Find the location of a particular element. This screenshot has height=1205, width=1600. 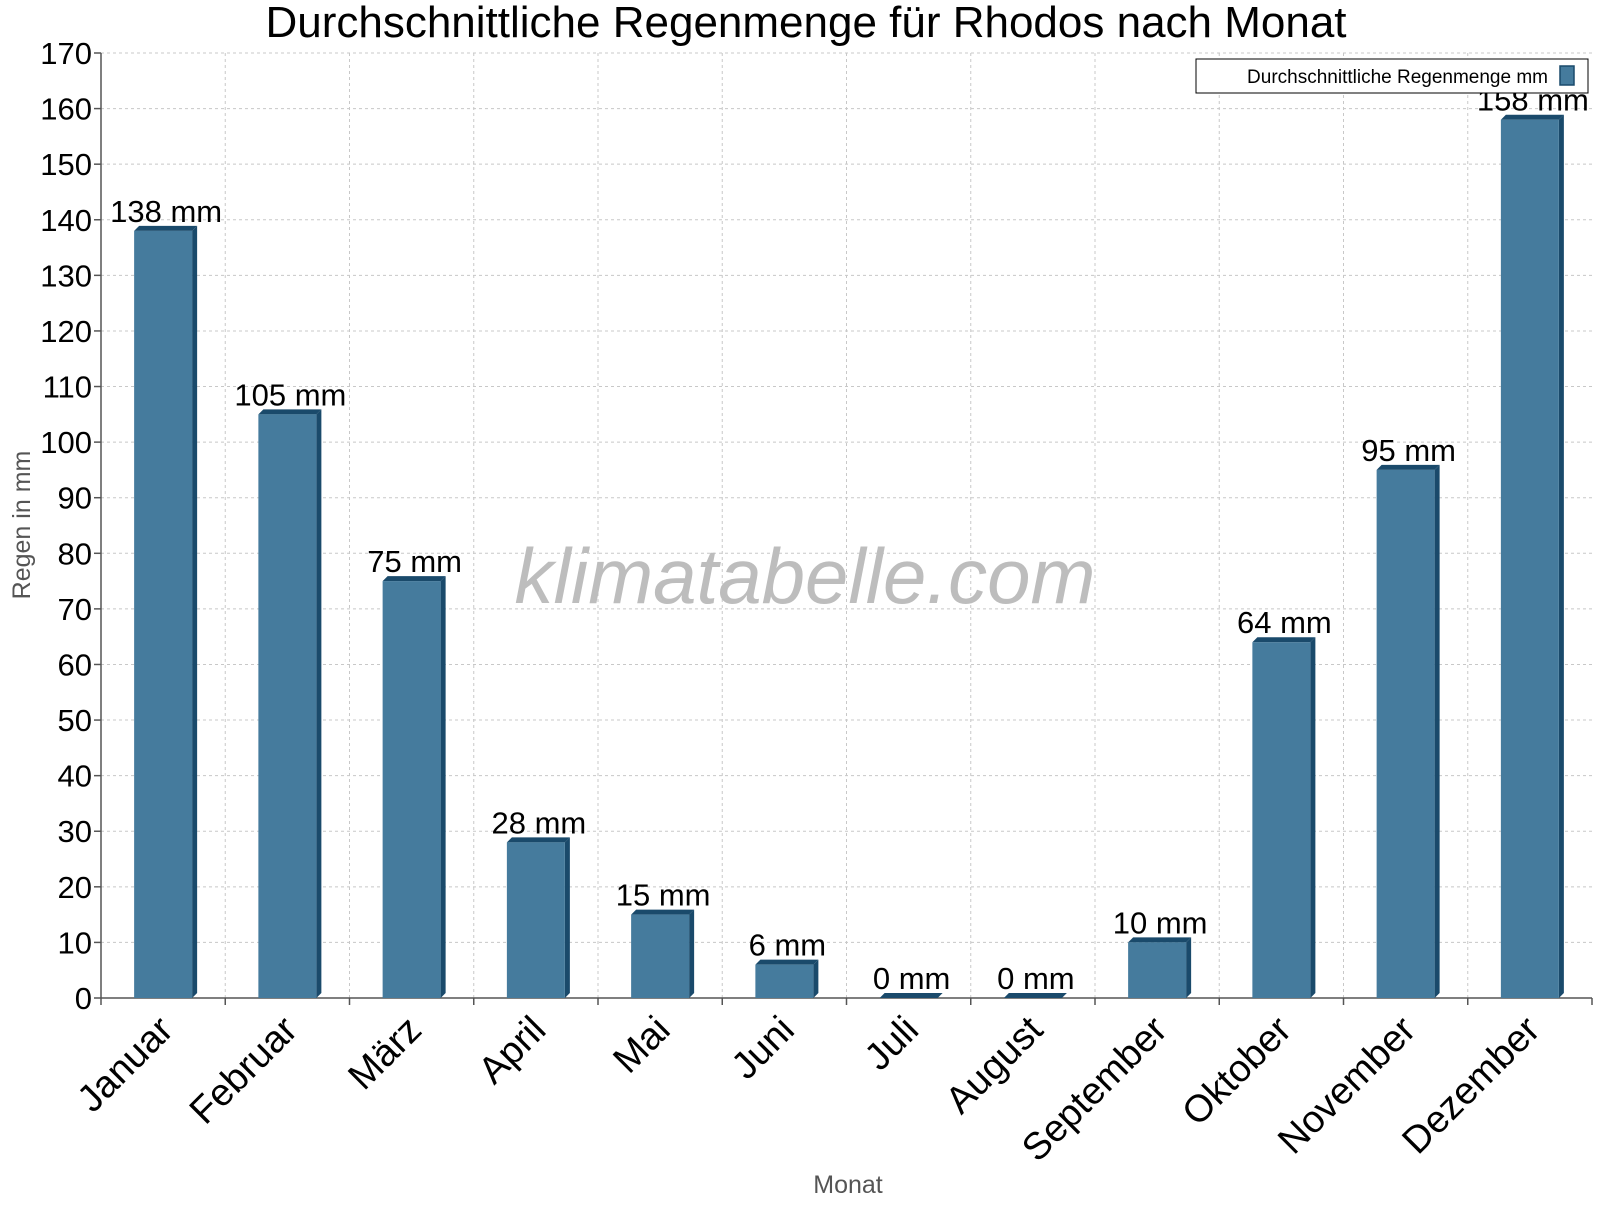

bar-value-label: 6 mm is located at coordinates (788, 945).